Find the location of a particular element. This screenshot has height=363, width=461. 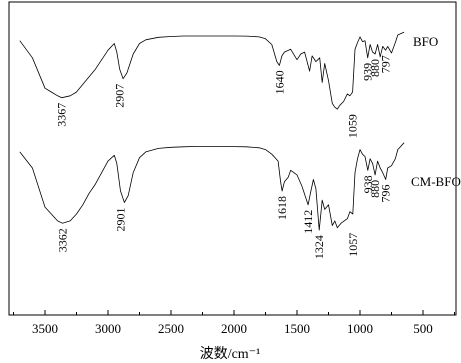

peak-label: 796 is located at coordinates (386, 194).